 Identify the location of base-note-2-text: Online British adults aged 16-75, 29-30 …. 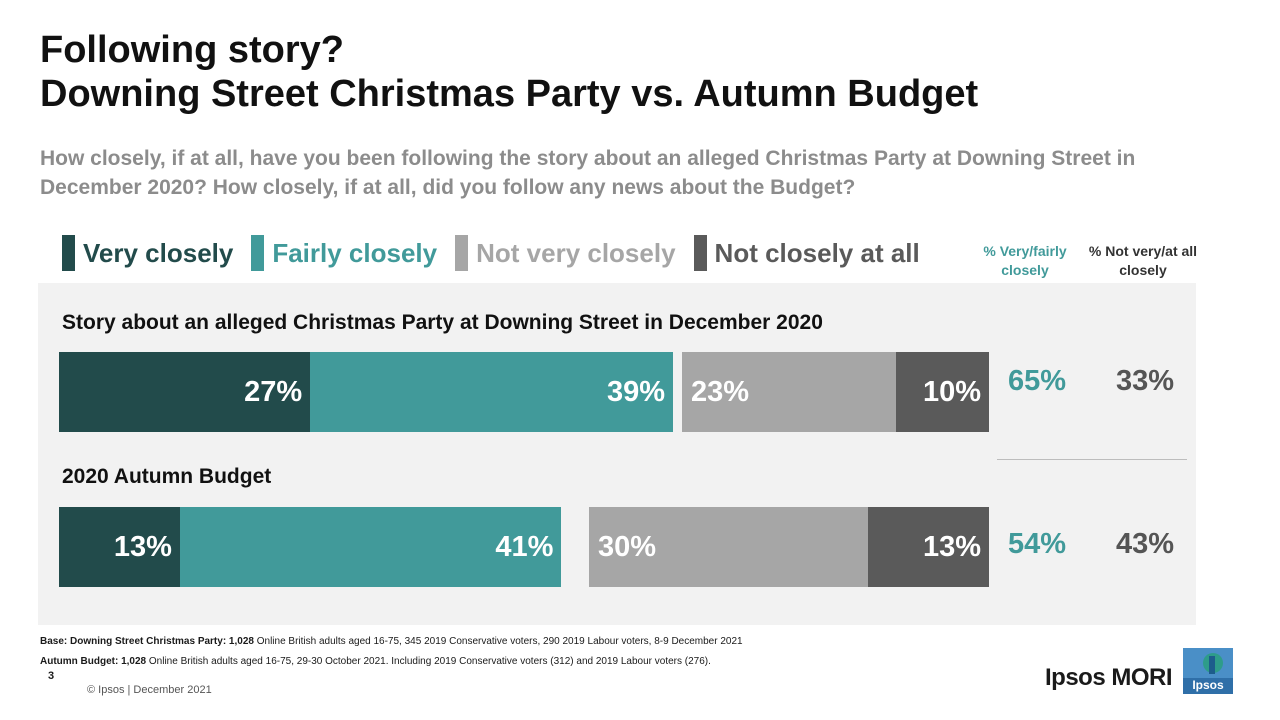
(428, 661).